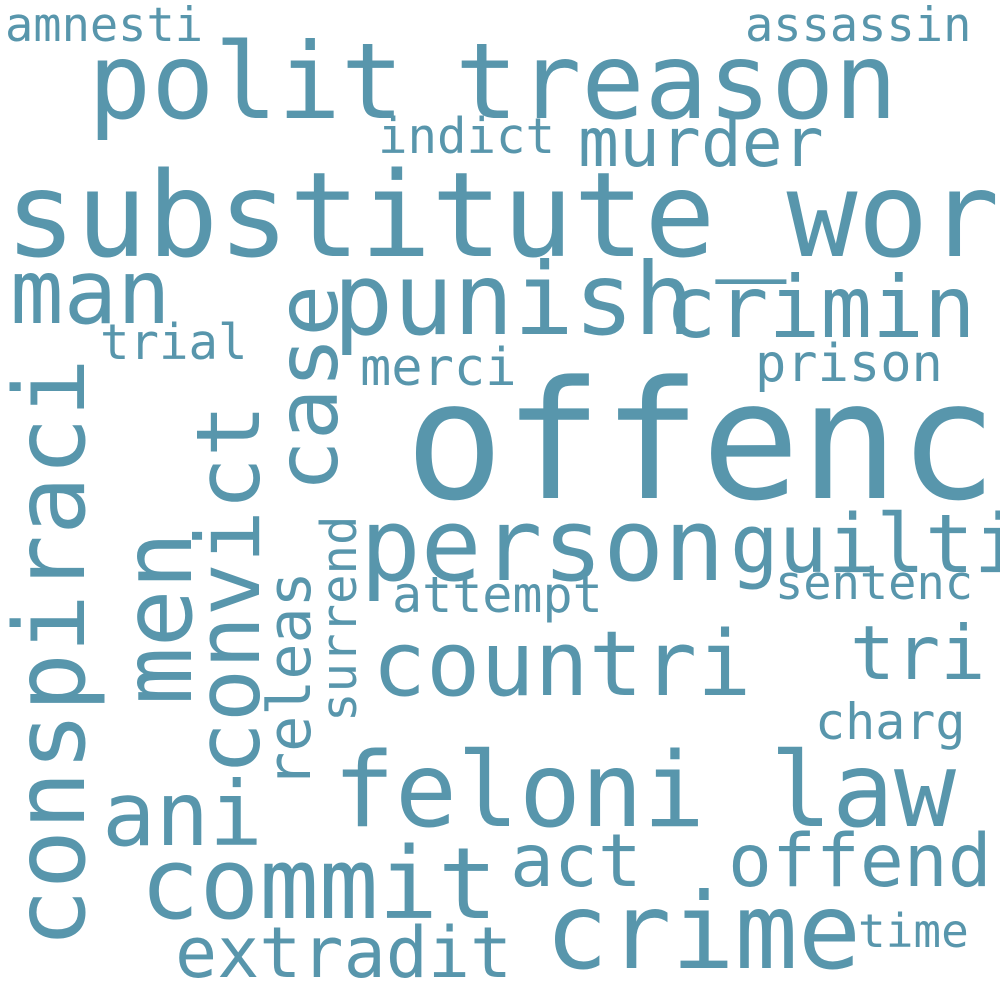 The height and width of the screenshot is (1000, 1000). What do you see at coordinates (438, 368) in the screenshot?
I see `word-merci: merci` at bounding box center [438, 368].